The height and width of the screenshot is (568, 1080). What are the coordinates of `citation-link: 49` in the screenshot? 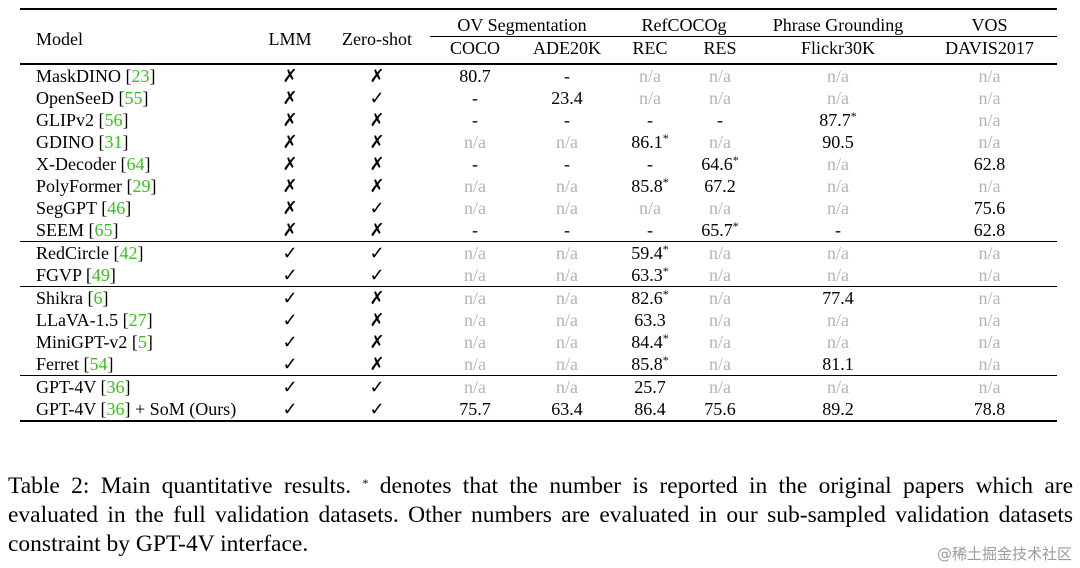 It's located at (100, 275).